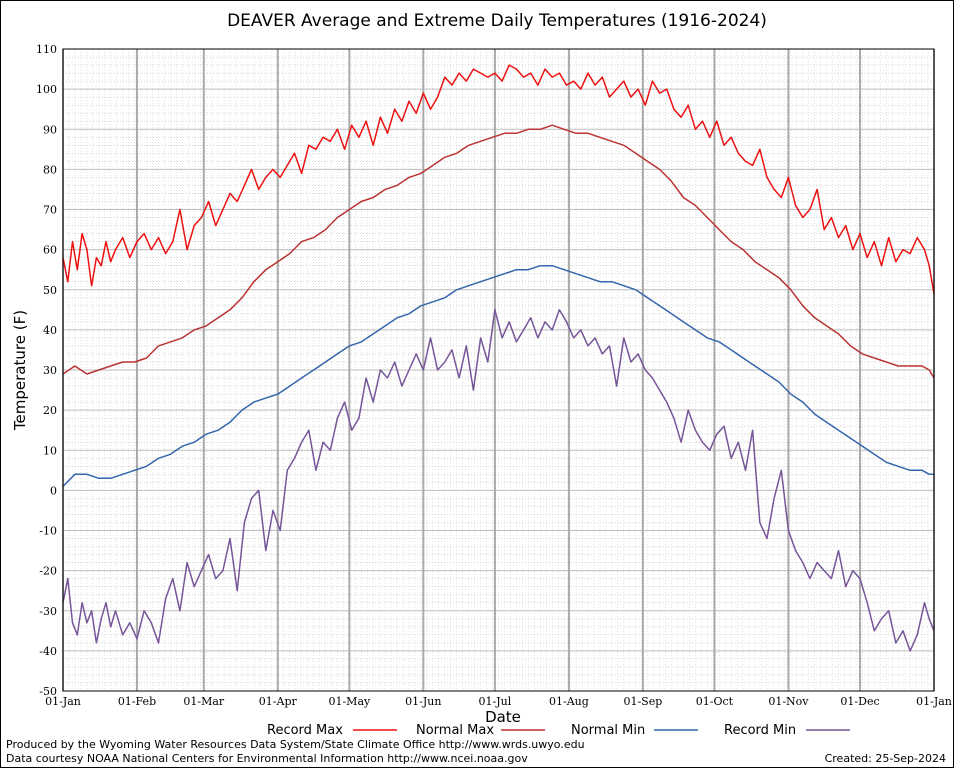 The height and width of the screenshot is (768, 954). Describe the element at coordinates (50, 450) in the screenshot. I see `y-tick-label: 10` at that location.